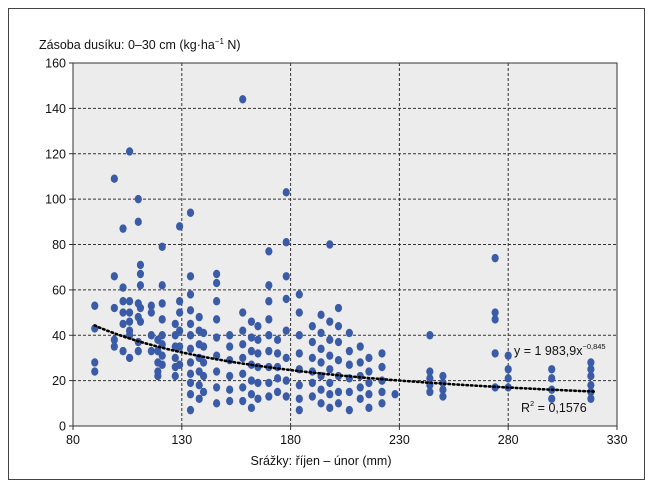 Image resolution: width=653 pixels, height=486 pixels. I want to click on r-squared-label: R2 = 0,1576, so click(554, 407).